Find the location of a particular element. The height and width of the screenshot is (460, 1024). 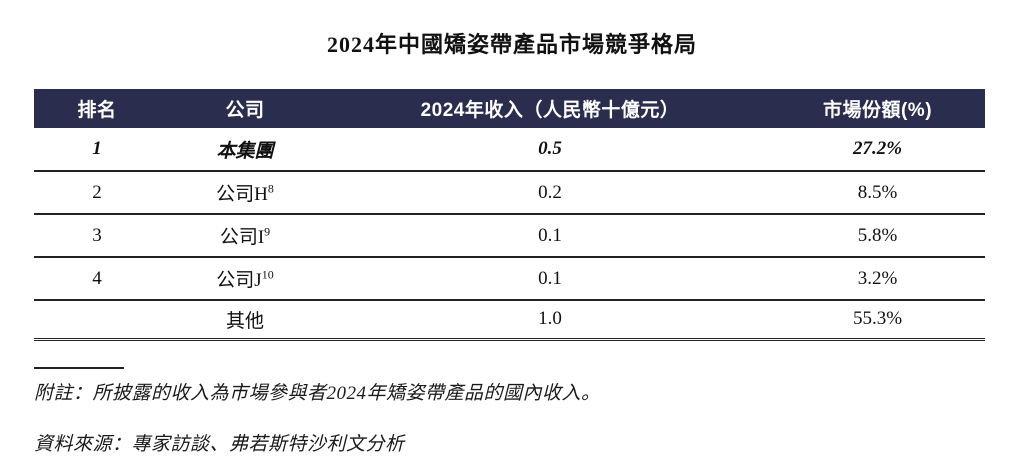

table-row: 2 公司H8 0.2 8.5% is located at coordinates (509, 193).